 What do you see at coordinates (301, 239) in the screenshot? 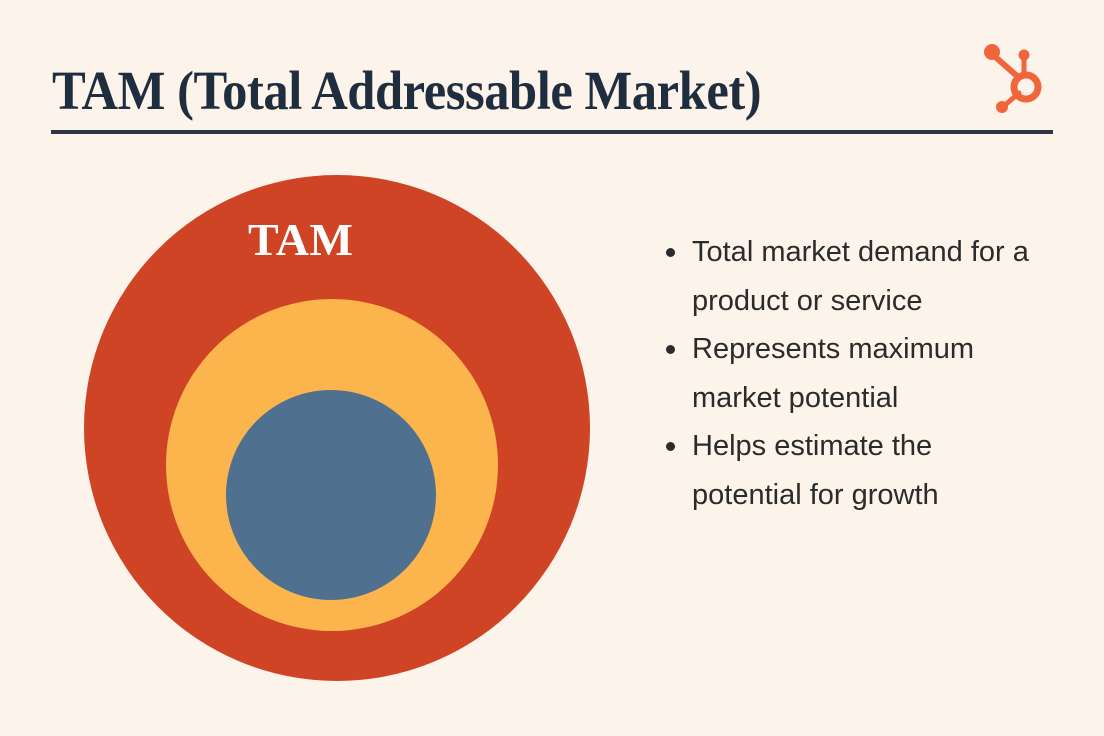
I see `tam-label: TAM` at bounding box center [301, 239].